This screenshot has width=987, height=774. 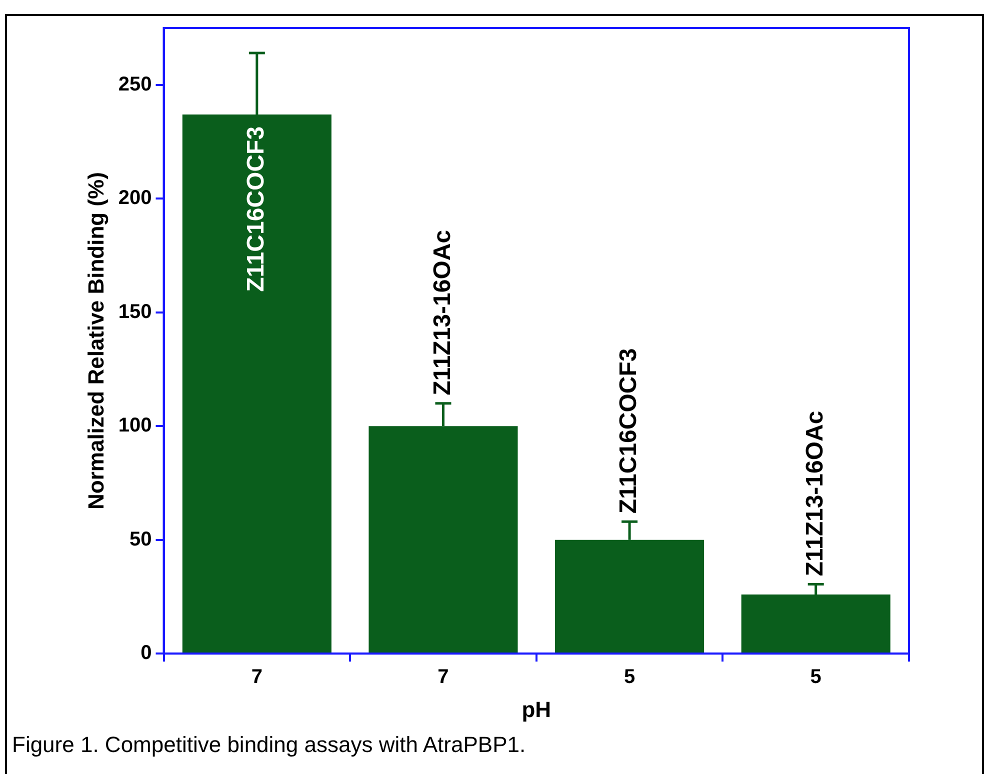 I want to click on y-tick-label: 150, so click(x=135, y=311).